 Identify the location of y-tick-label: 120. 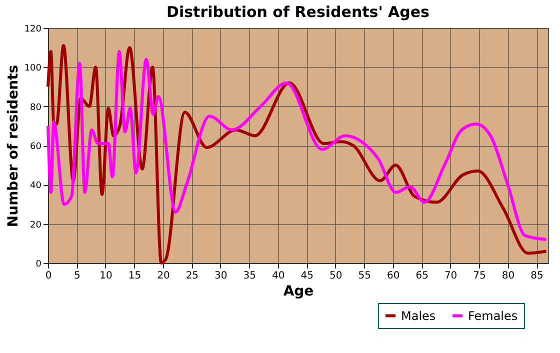
(33, 29).